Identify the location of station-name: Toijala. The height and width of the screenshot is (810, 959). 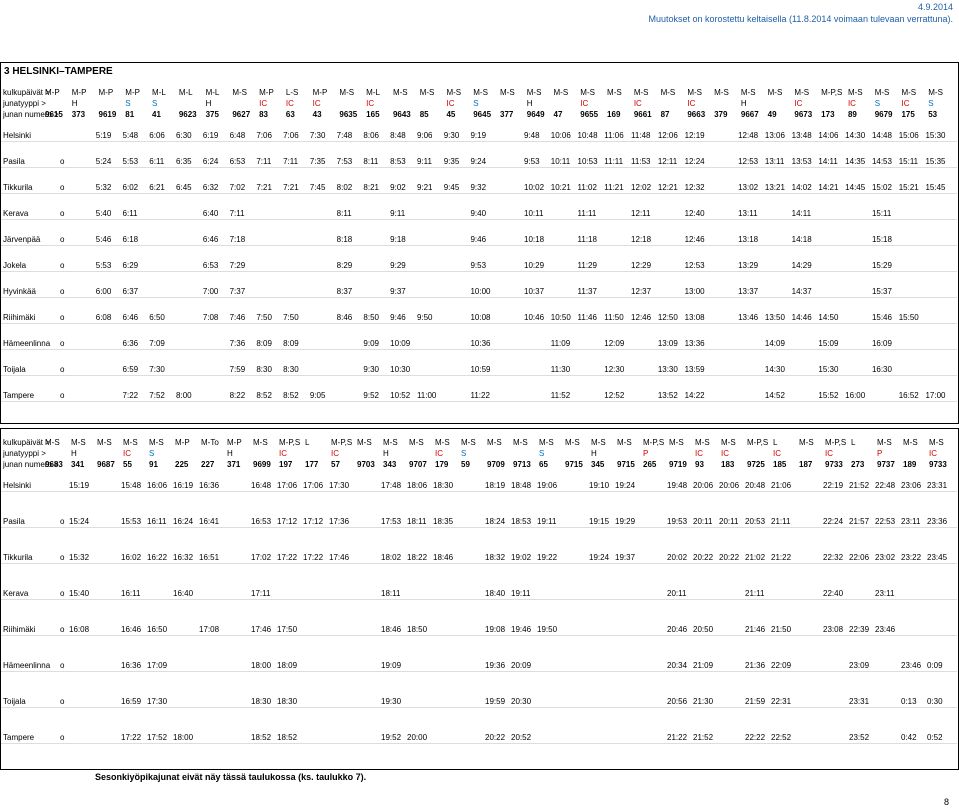
(14, 369).